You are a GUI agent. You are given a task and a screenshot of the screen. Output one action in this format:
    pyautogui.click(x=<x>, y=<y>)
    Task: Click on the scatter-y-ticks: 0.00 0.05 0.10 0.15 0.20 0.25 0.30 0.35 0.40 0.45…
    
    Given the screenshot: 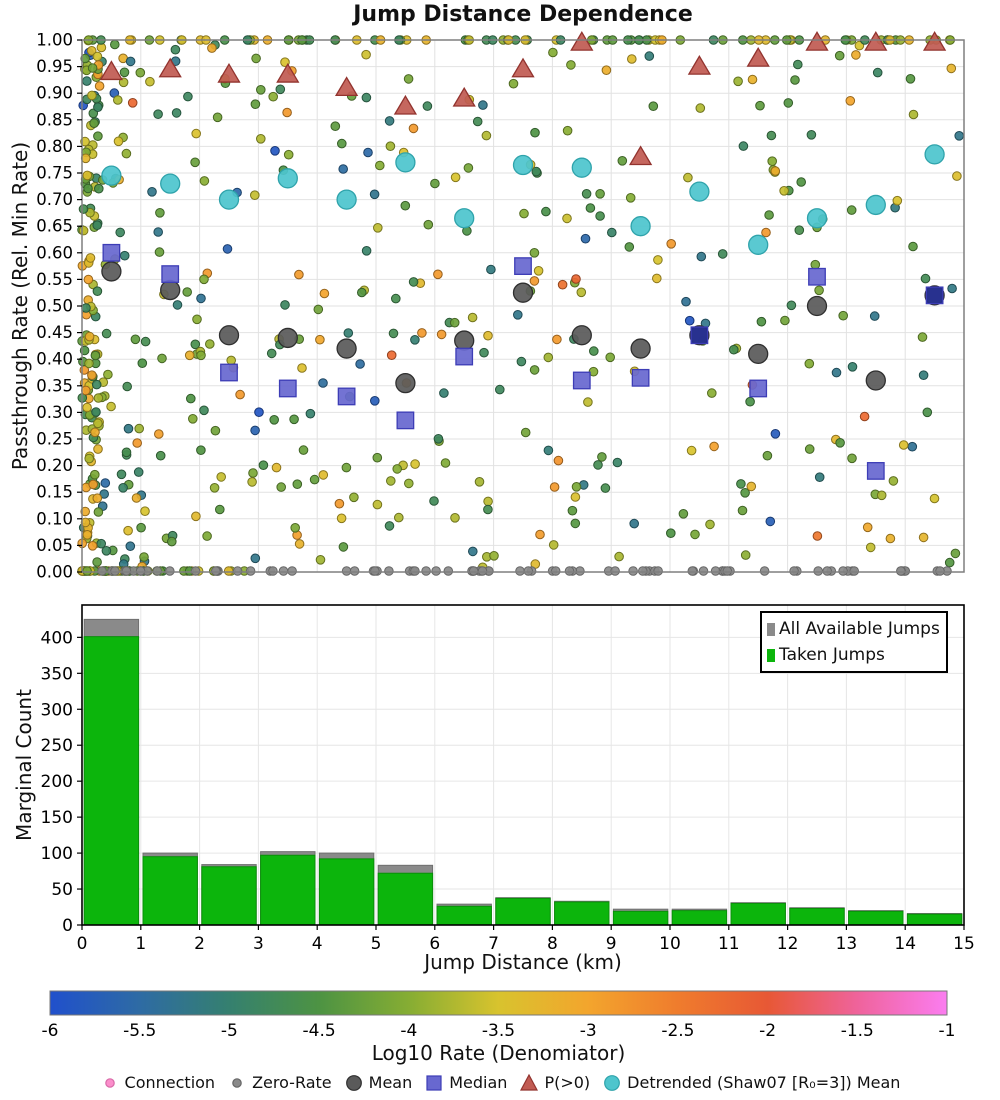 What is the action you would take?
    pyautogui.click(x=59, y=306)
    